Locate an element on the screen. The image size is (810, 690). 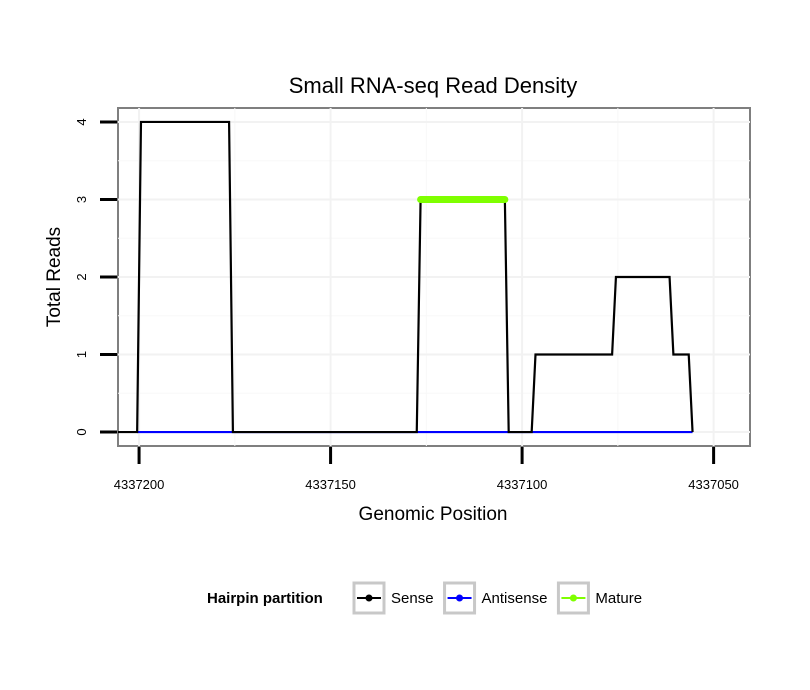
legend-title: Hairpin partition is located at coordinates (265, 598).